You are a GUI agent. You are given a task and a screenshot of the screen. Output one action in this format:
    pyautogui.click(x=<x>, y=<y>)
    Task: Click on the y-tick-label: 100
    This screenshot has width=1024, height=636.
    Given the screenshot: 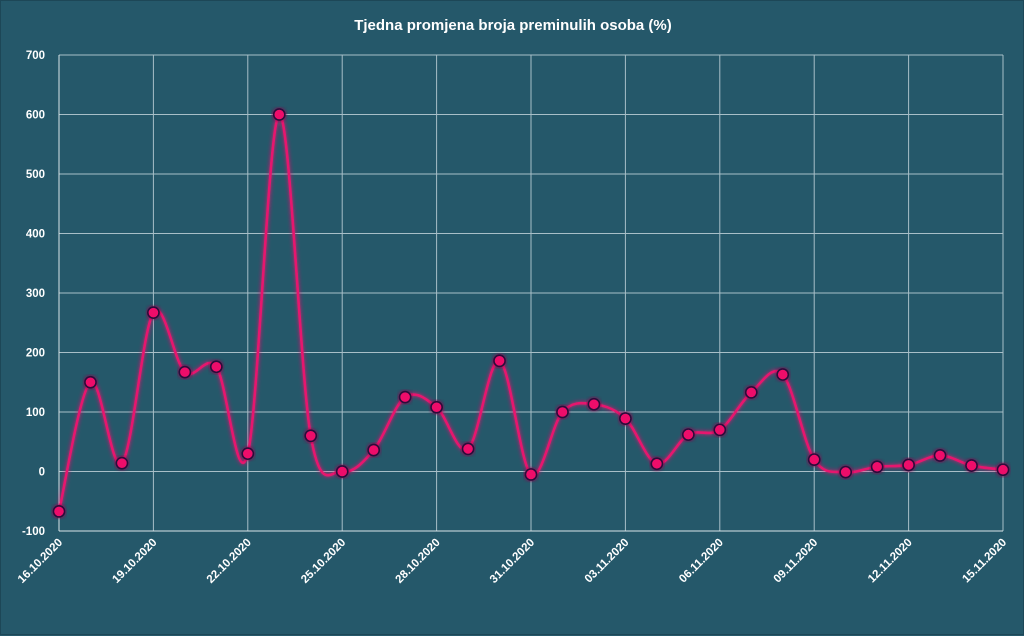 What is the action you would take?
    pyautogui.click(x=35, y=413)
    